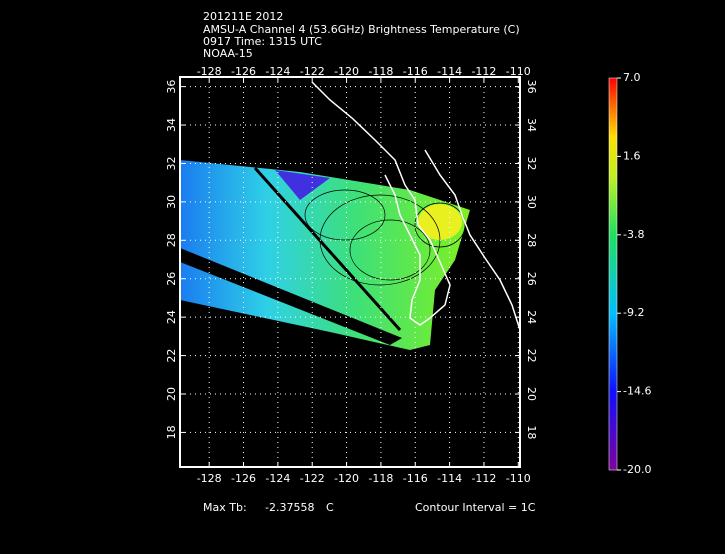 Image resolution: width=725 pixels, height=554 pixels. Describe the element at coordinates (633, 234) in the screenshot. I see `colorbar-label: -3.8` at that location.